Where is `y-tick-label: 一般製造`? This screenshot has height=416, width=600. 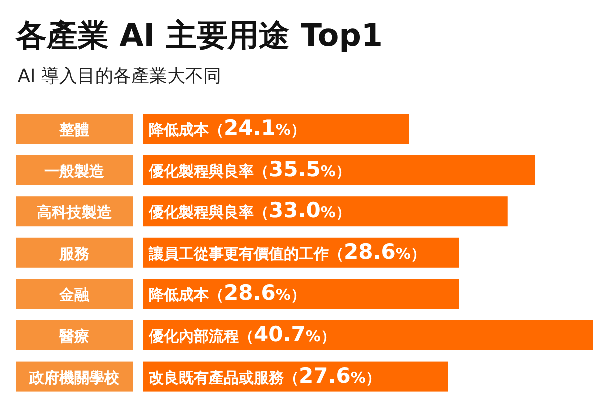
y-tick-label: 一般製造 is located at coordinates (75, 171).